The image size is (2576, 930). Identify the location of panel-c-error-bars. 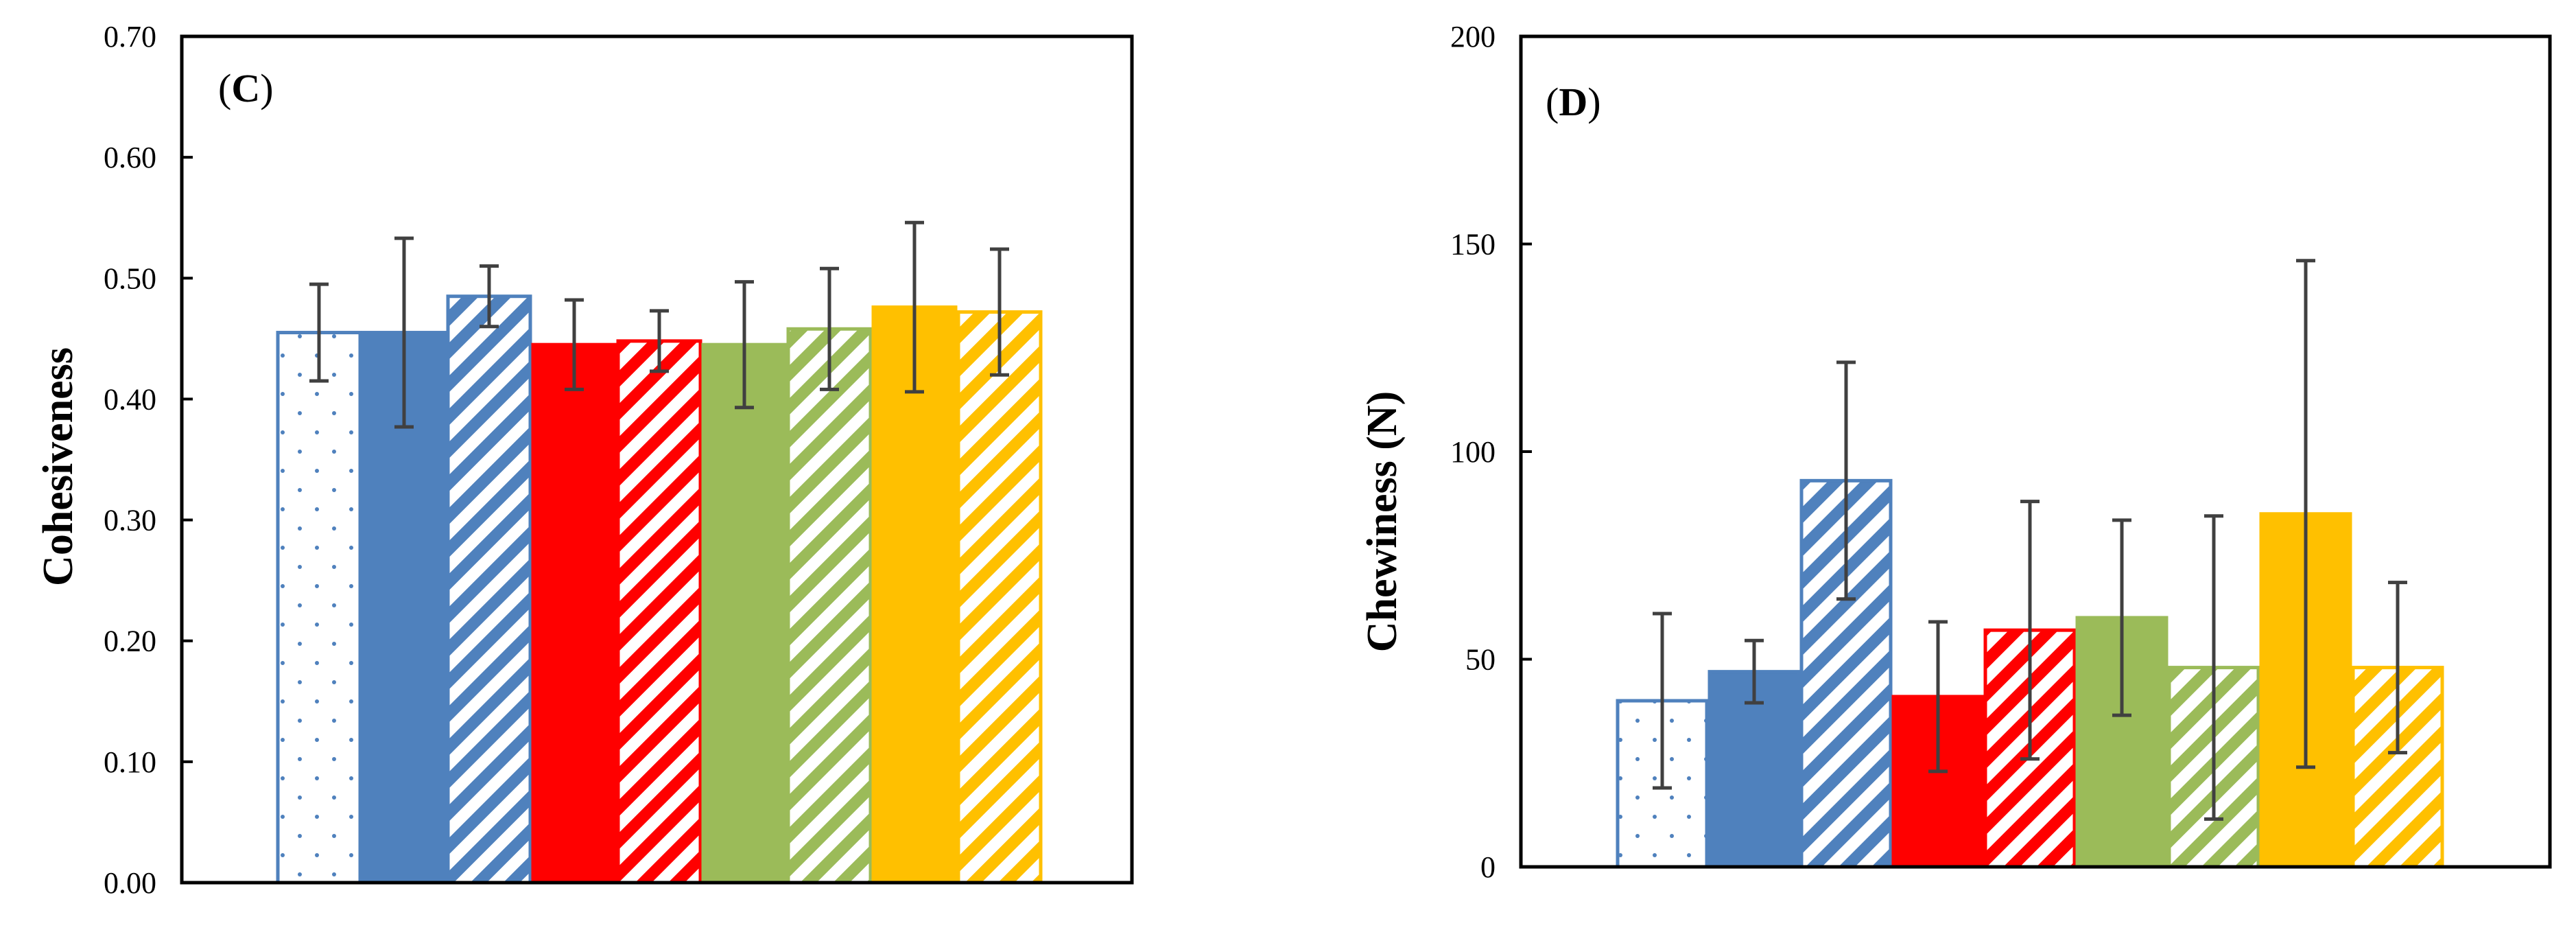
(659, 324).